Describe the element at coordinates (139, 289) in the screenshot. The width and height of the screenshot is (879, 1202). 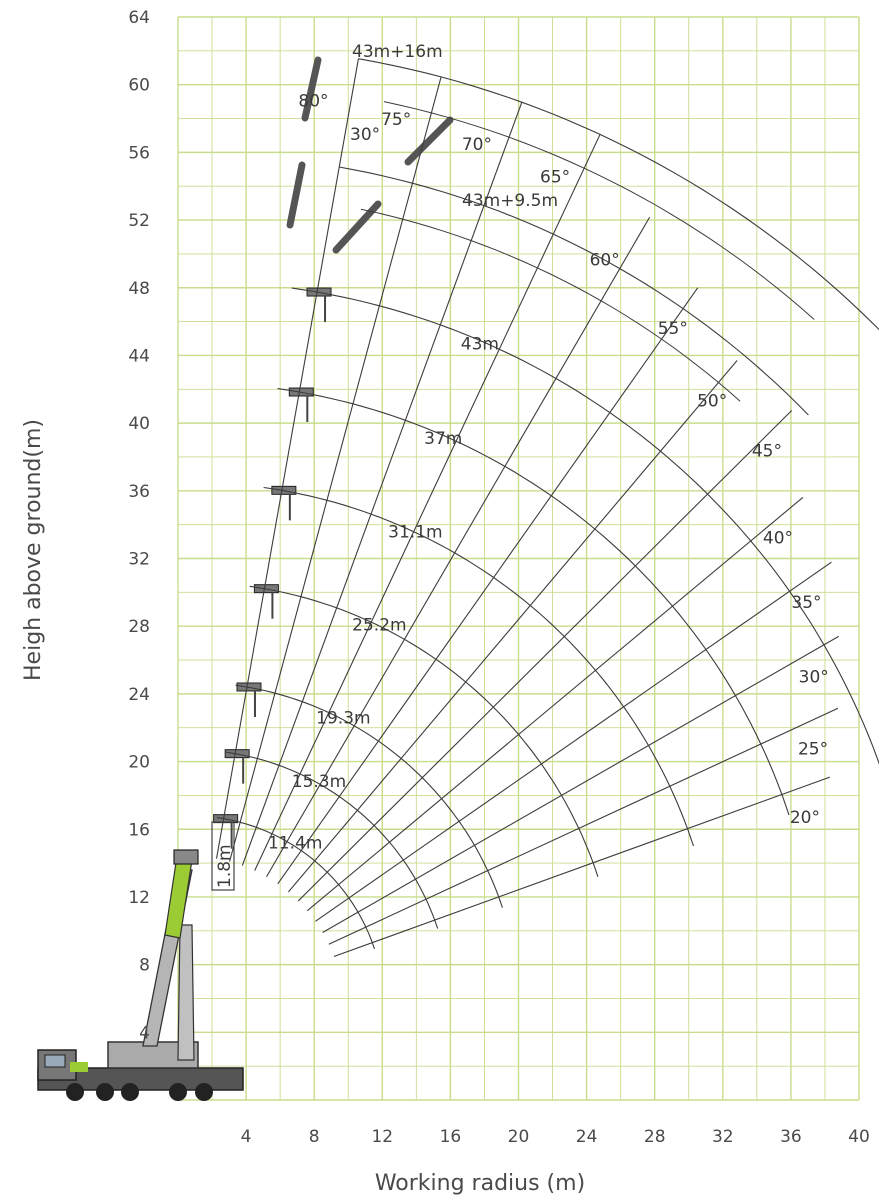
I see `y-tick-label: 48` at that location.